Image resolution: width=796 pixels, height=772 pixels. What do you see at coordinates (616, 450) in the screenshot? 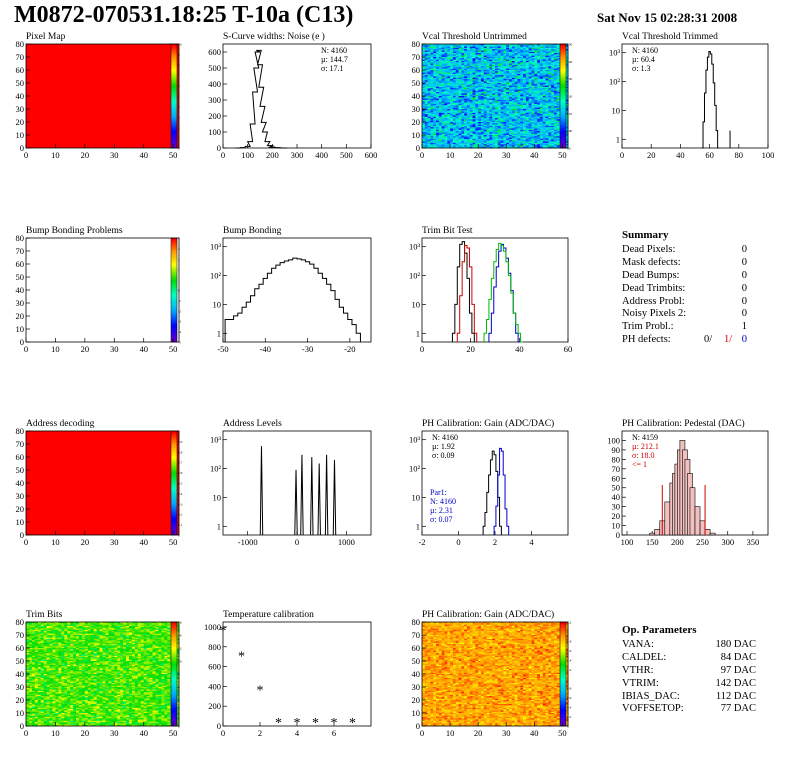
I see `ph-pedestal-ytick-label: 90` at bounding box center [616, 450].